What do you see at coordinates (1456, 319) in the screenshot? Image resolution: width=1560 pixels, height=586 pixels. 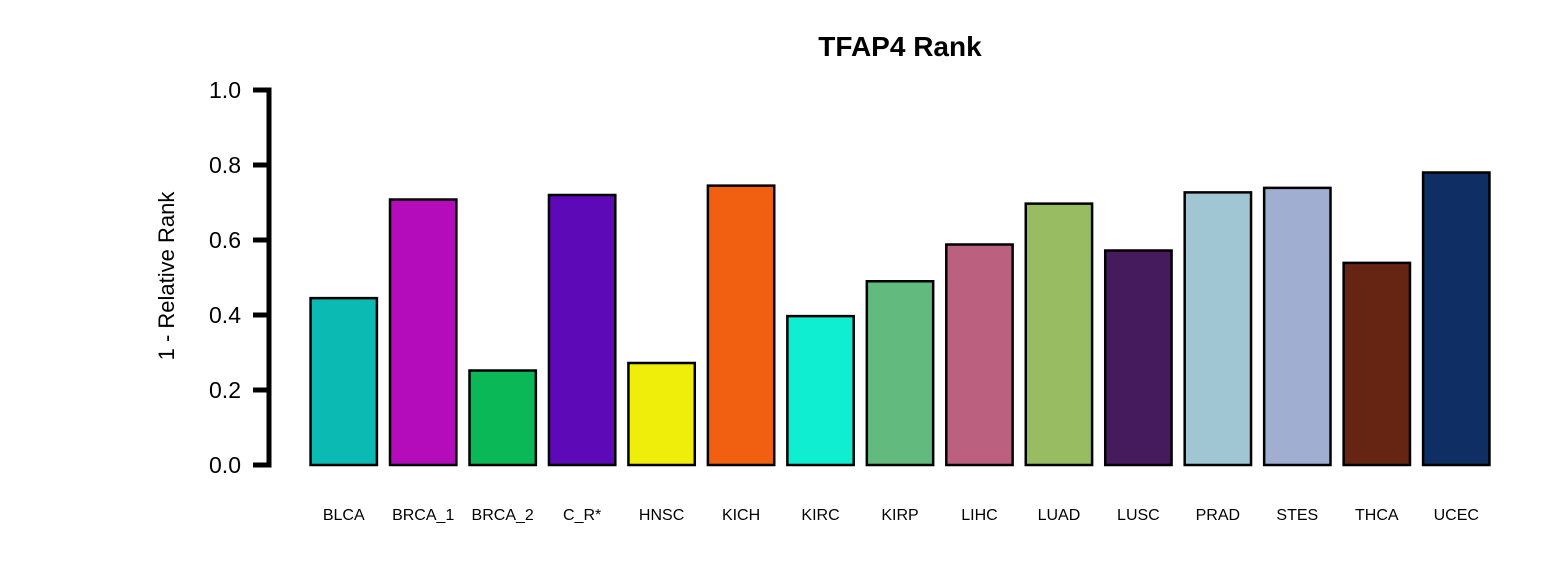 I see `bar-ucec` at bounding box center [1456, 319].